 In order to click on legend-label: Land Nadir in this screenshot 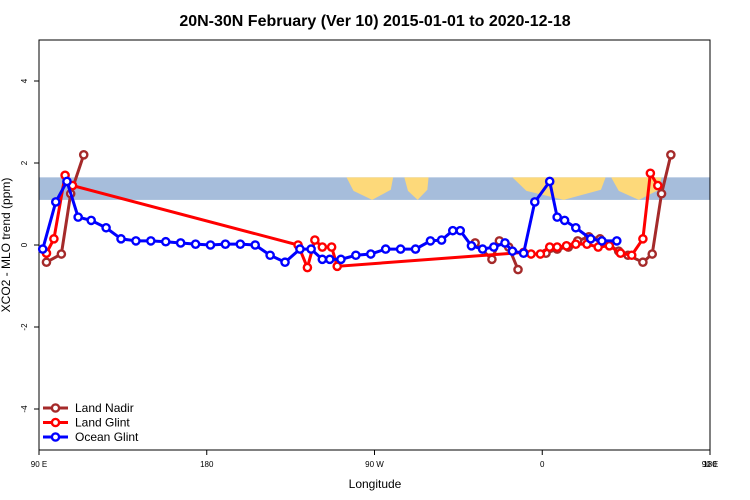, I will do `click(104, 408)`.